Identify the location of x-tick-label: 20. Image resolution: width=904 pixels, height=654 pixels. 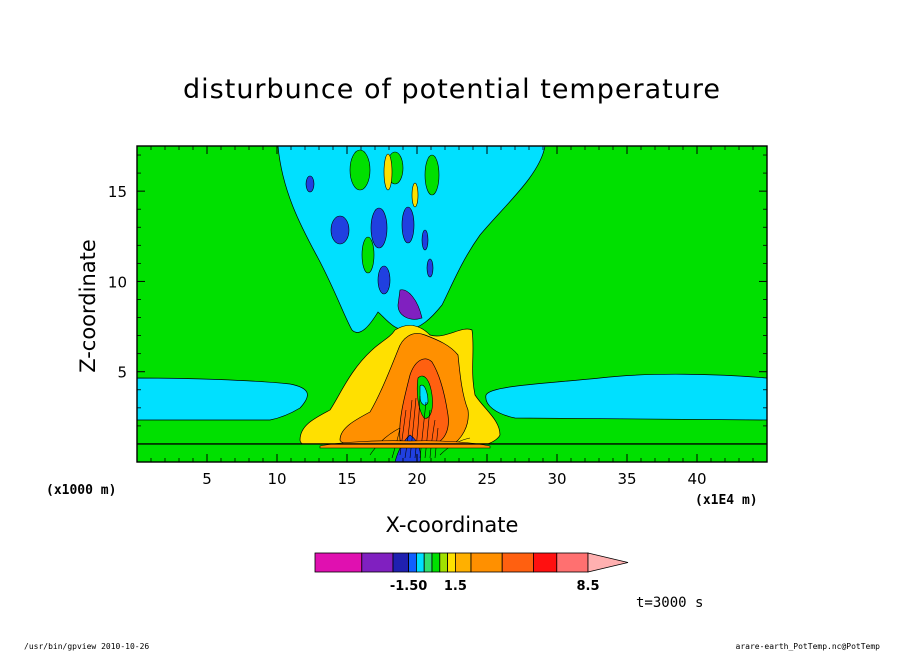
(416, 479).